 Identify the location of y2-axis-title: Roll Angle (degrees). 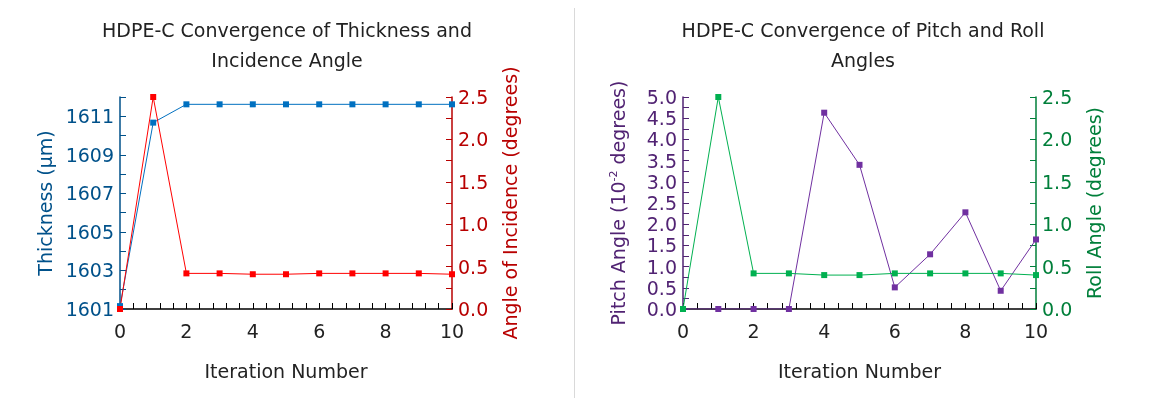
(1093, 203).